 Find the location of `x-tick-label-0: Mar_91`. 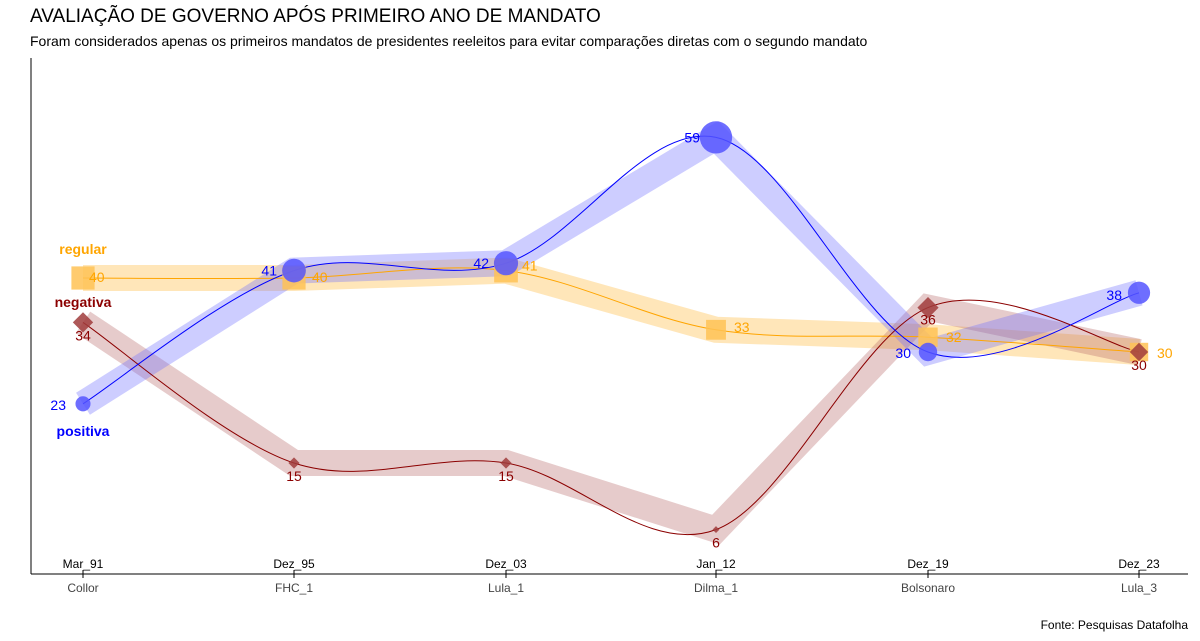

x-tick-label-0: Mar_91 is located at coordinates (83, 564).